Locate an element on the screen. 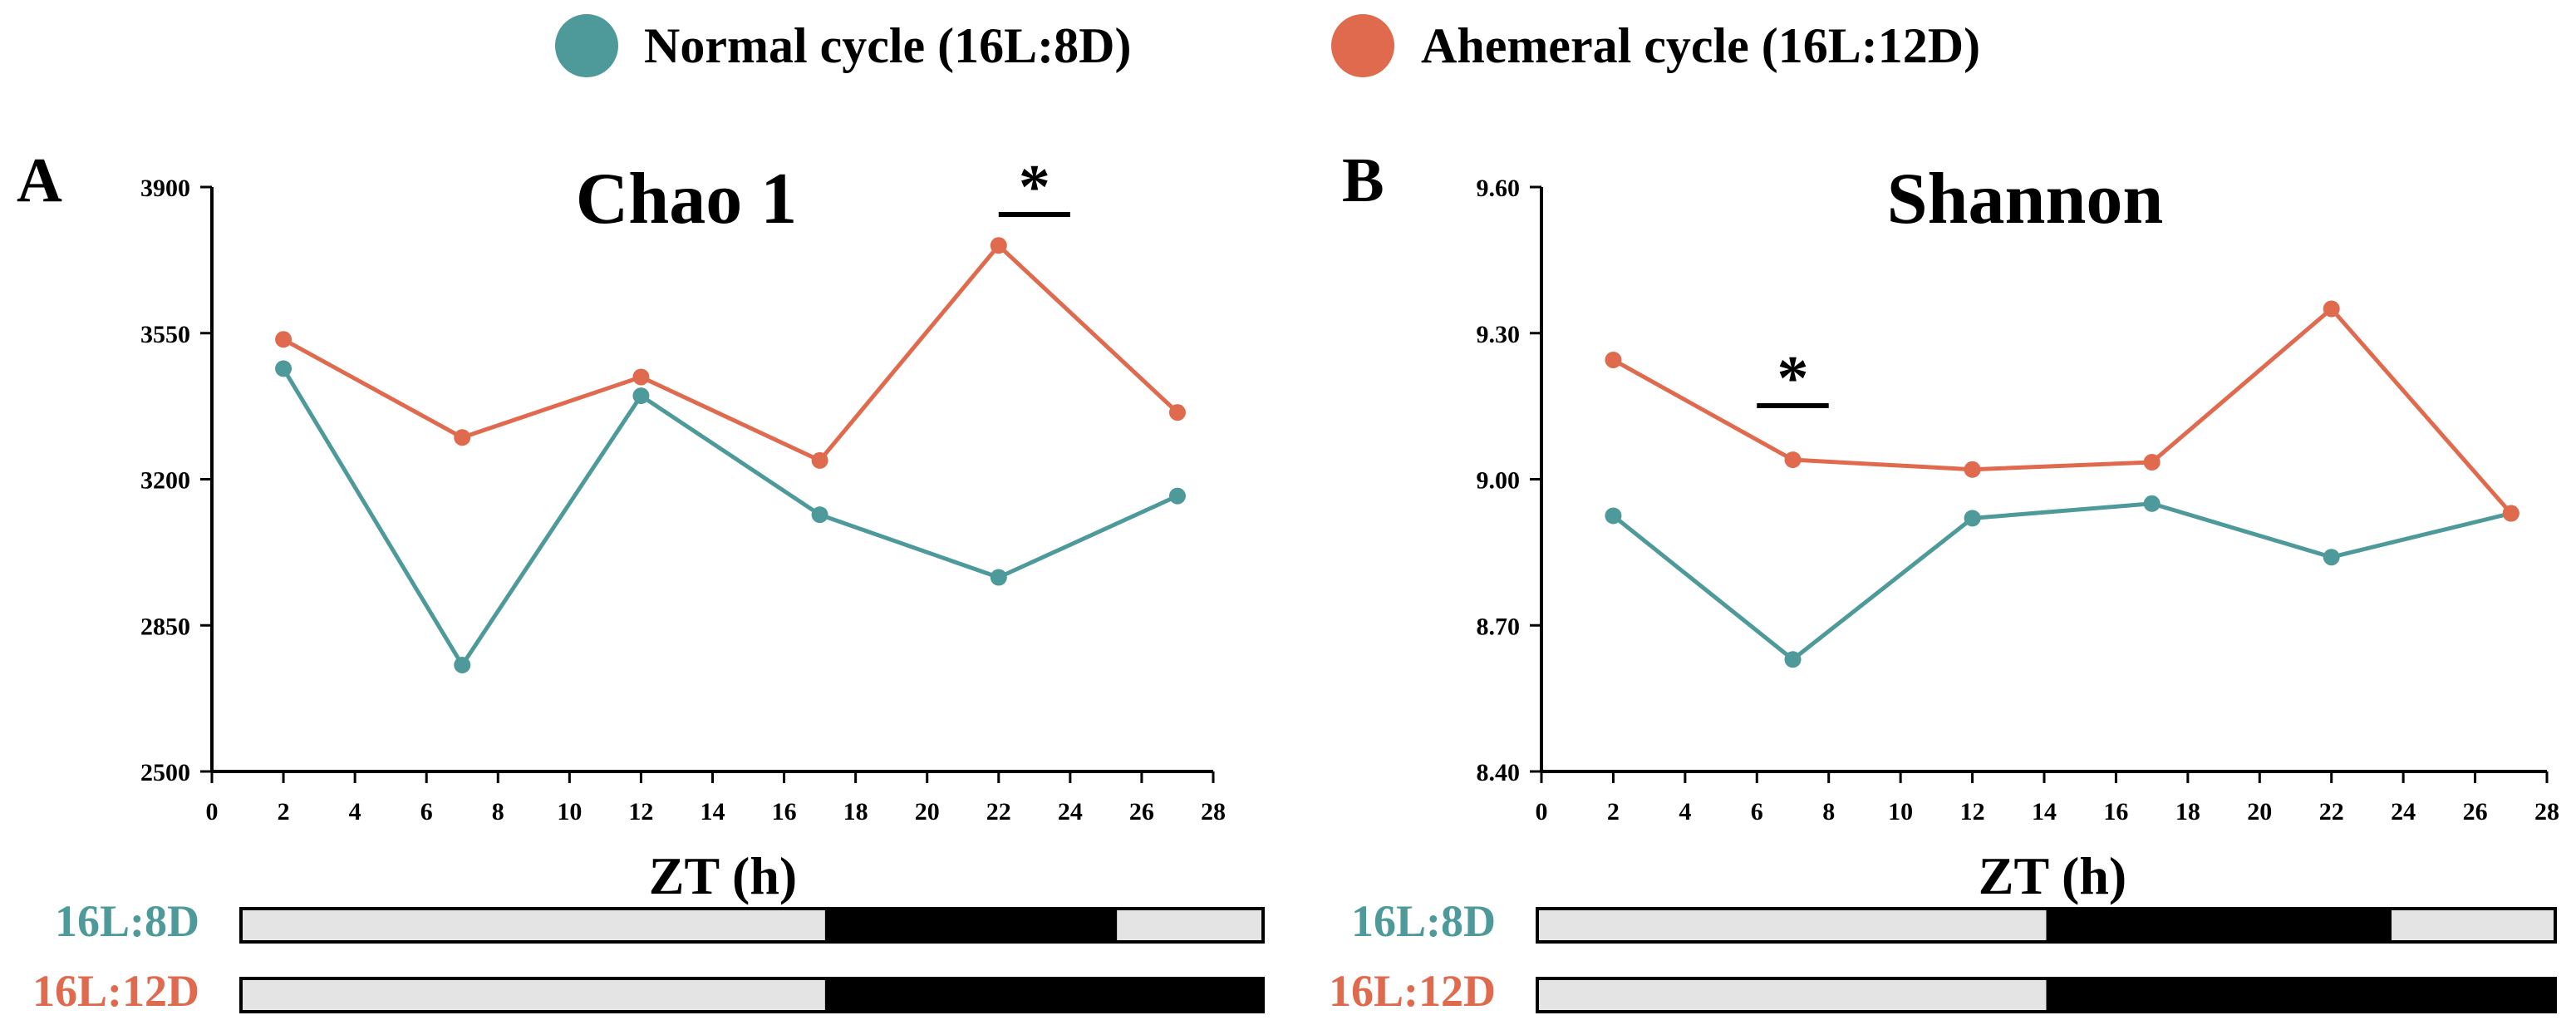  y-tick-label: 8.70 is located at coordinates (1499, 627).